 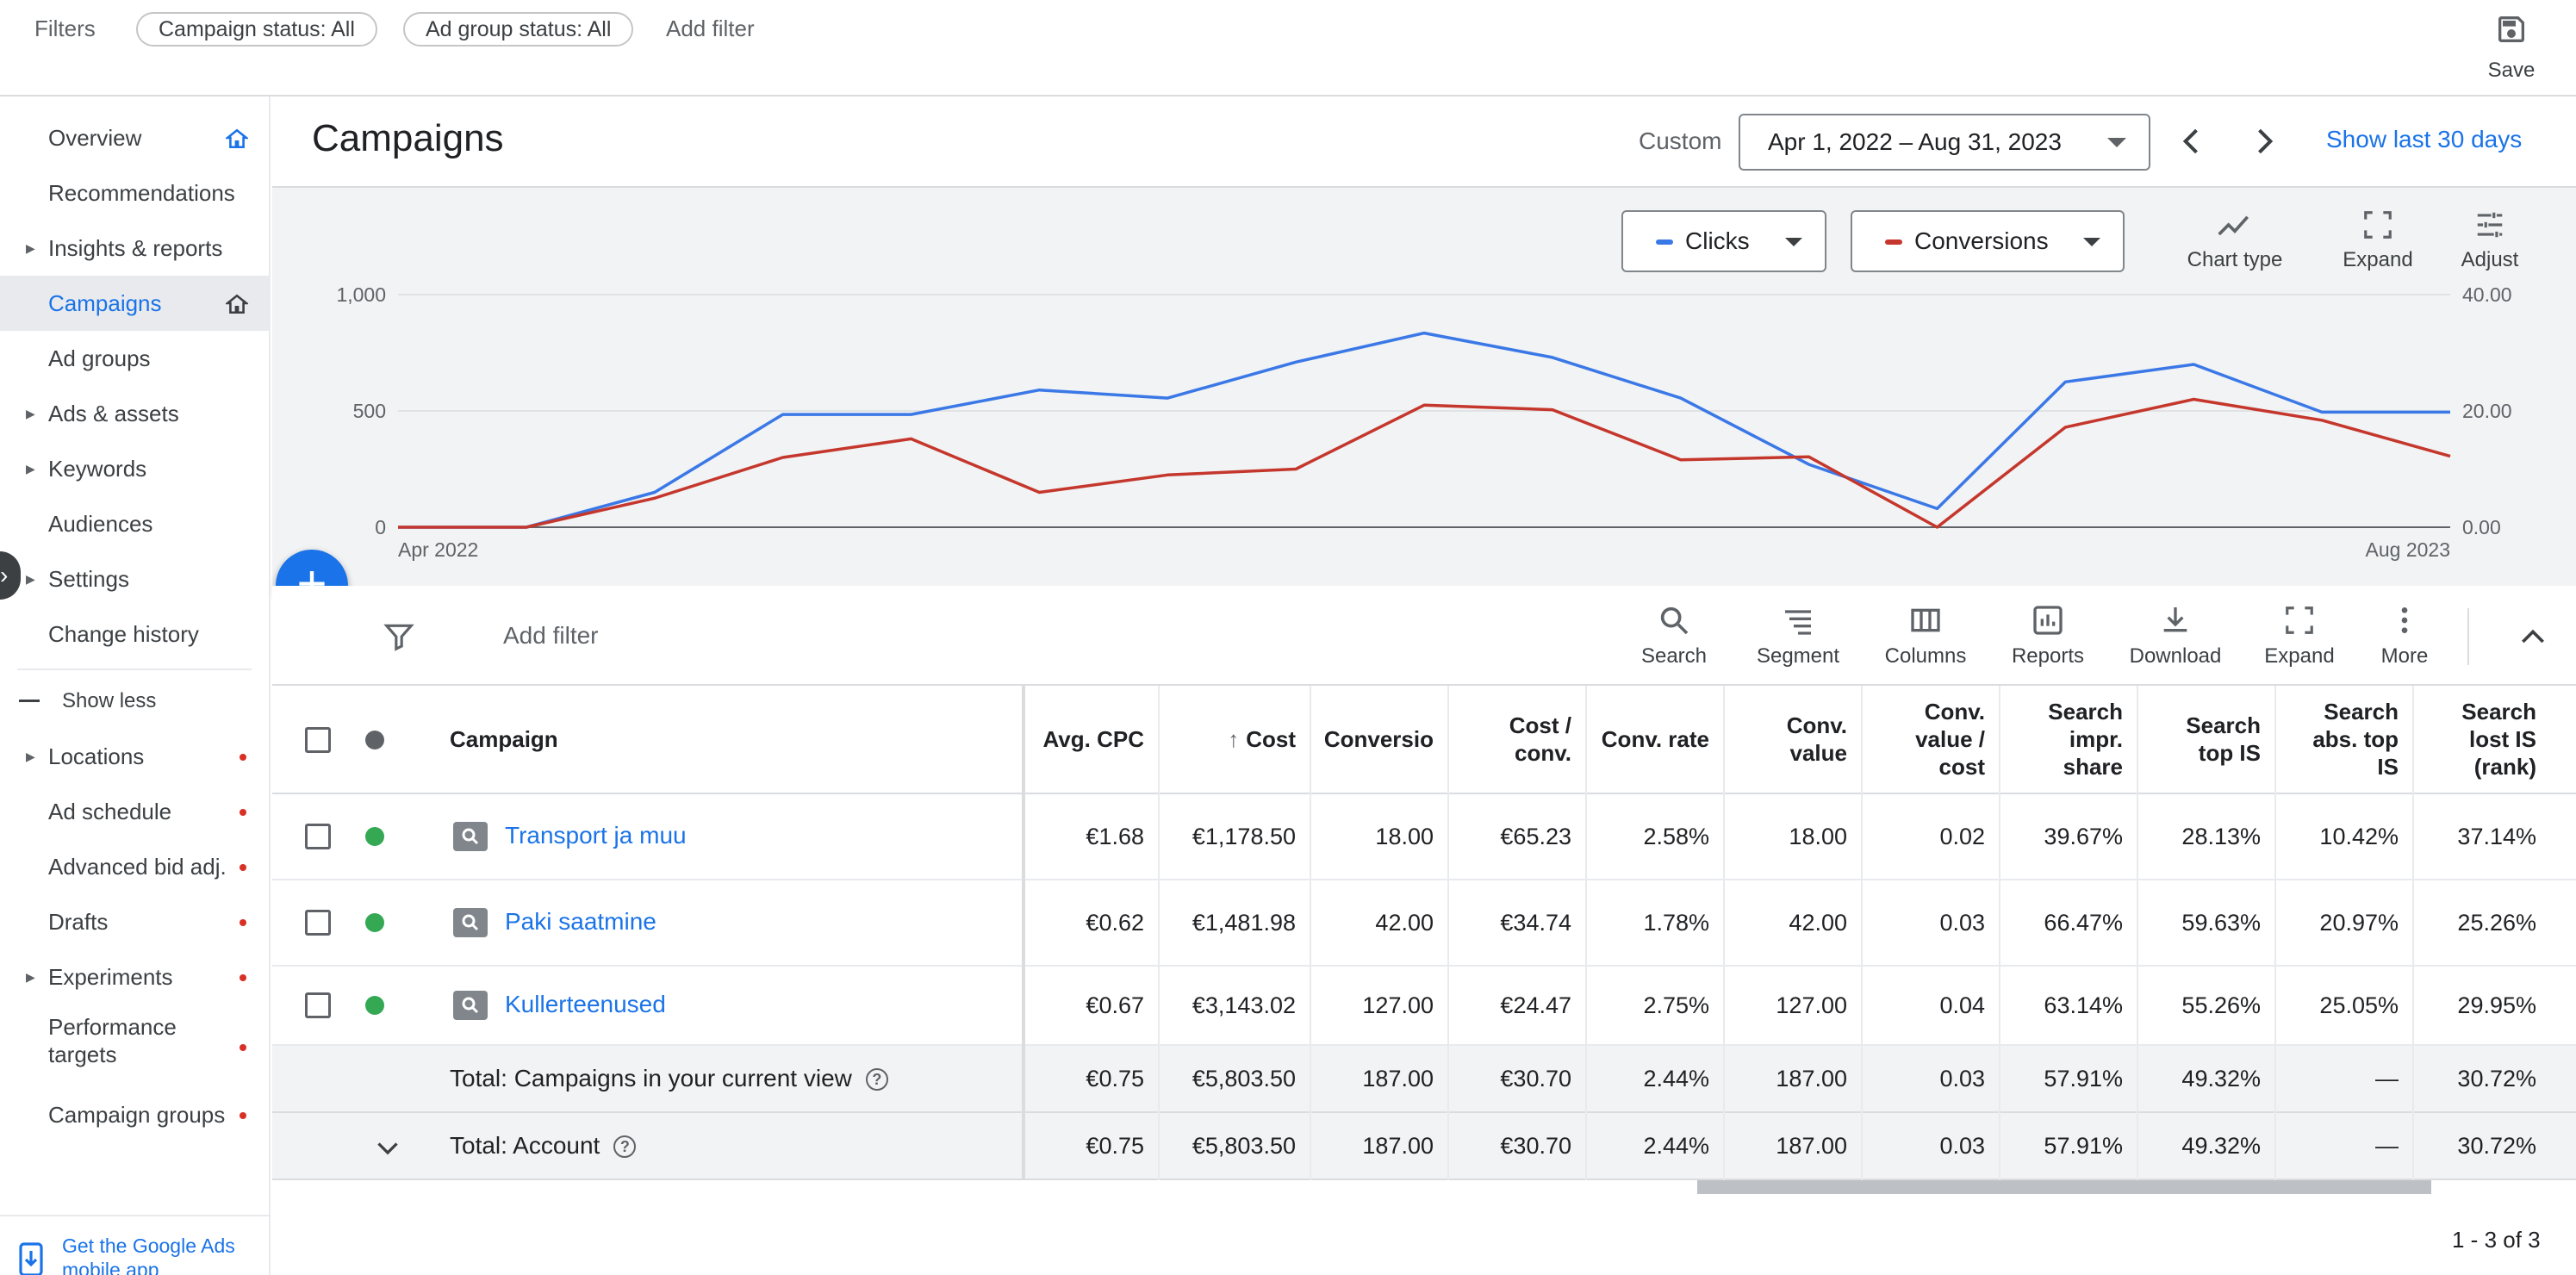 What do you see at coordinates (2176, 636) in the screenshot?
I see `download-button: Download` at bounding box center [2176, 636].